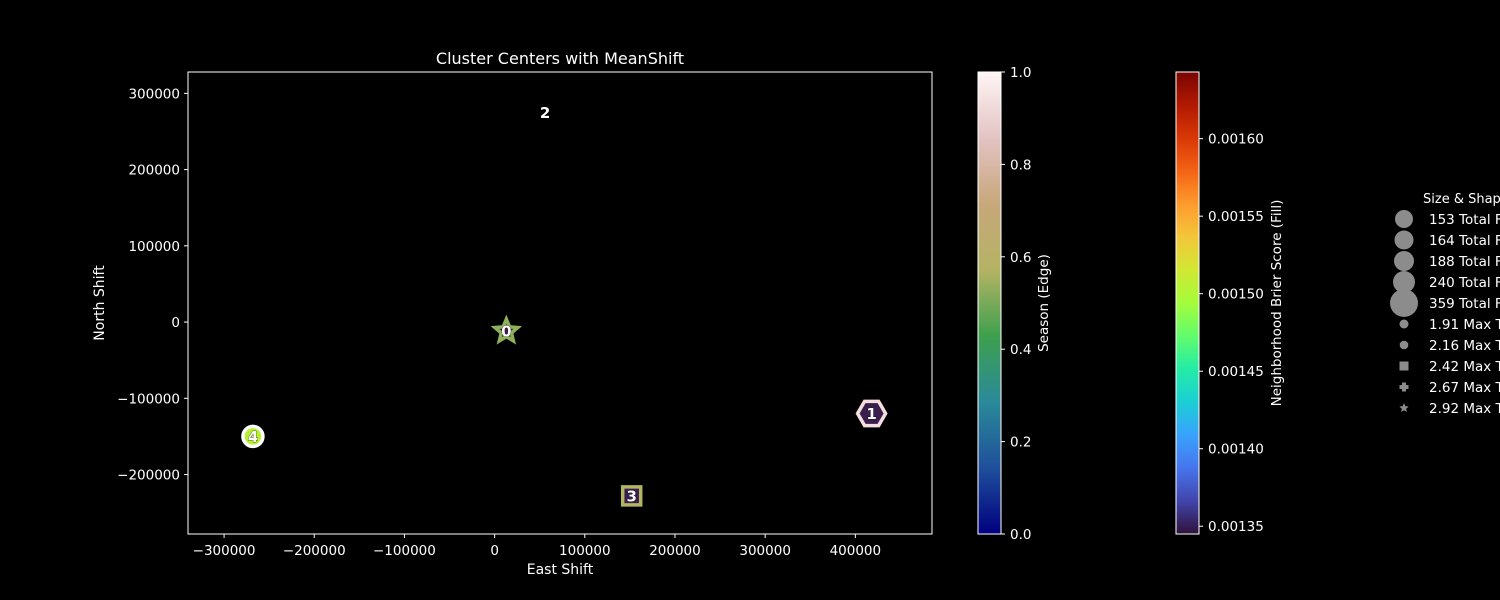  What do you see at coordinates (1236, 372) in the screenshot?
I see `colorbar-tick-label: 0.00145` at bounding box center [1236, 372].